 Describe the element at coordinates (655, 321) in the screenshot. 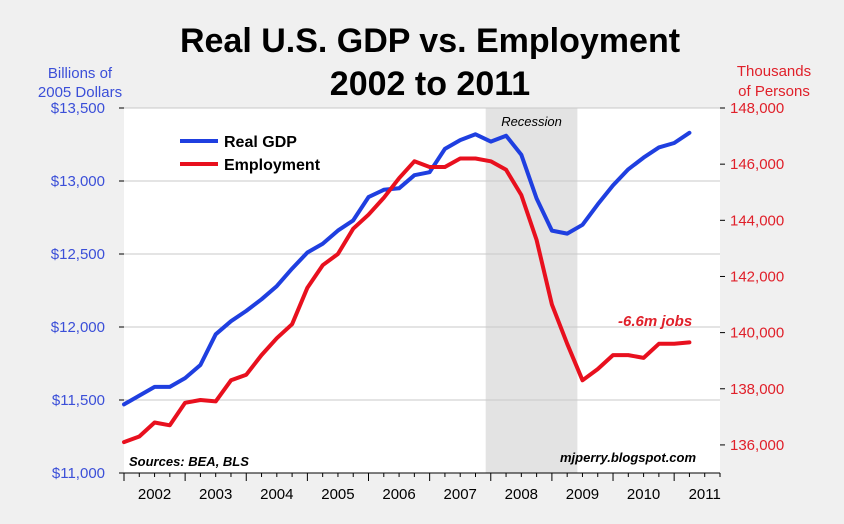

I see `jobs-annotation: -6.6m jobs` at that location.